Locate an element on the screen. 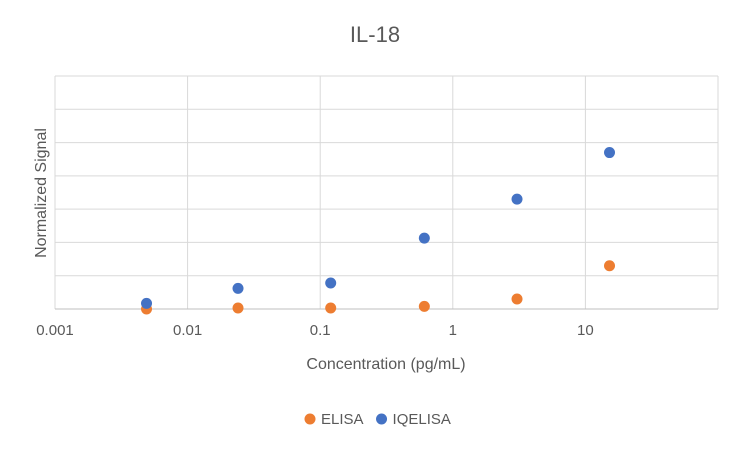 Image resolution: width=750 pixels, height=454 pixels. x-tick-label-1: 0.01 is located at coordinates (187, 330).